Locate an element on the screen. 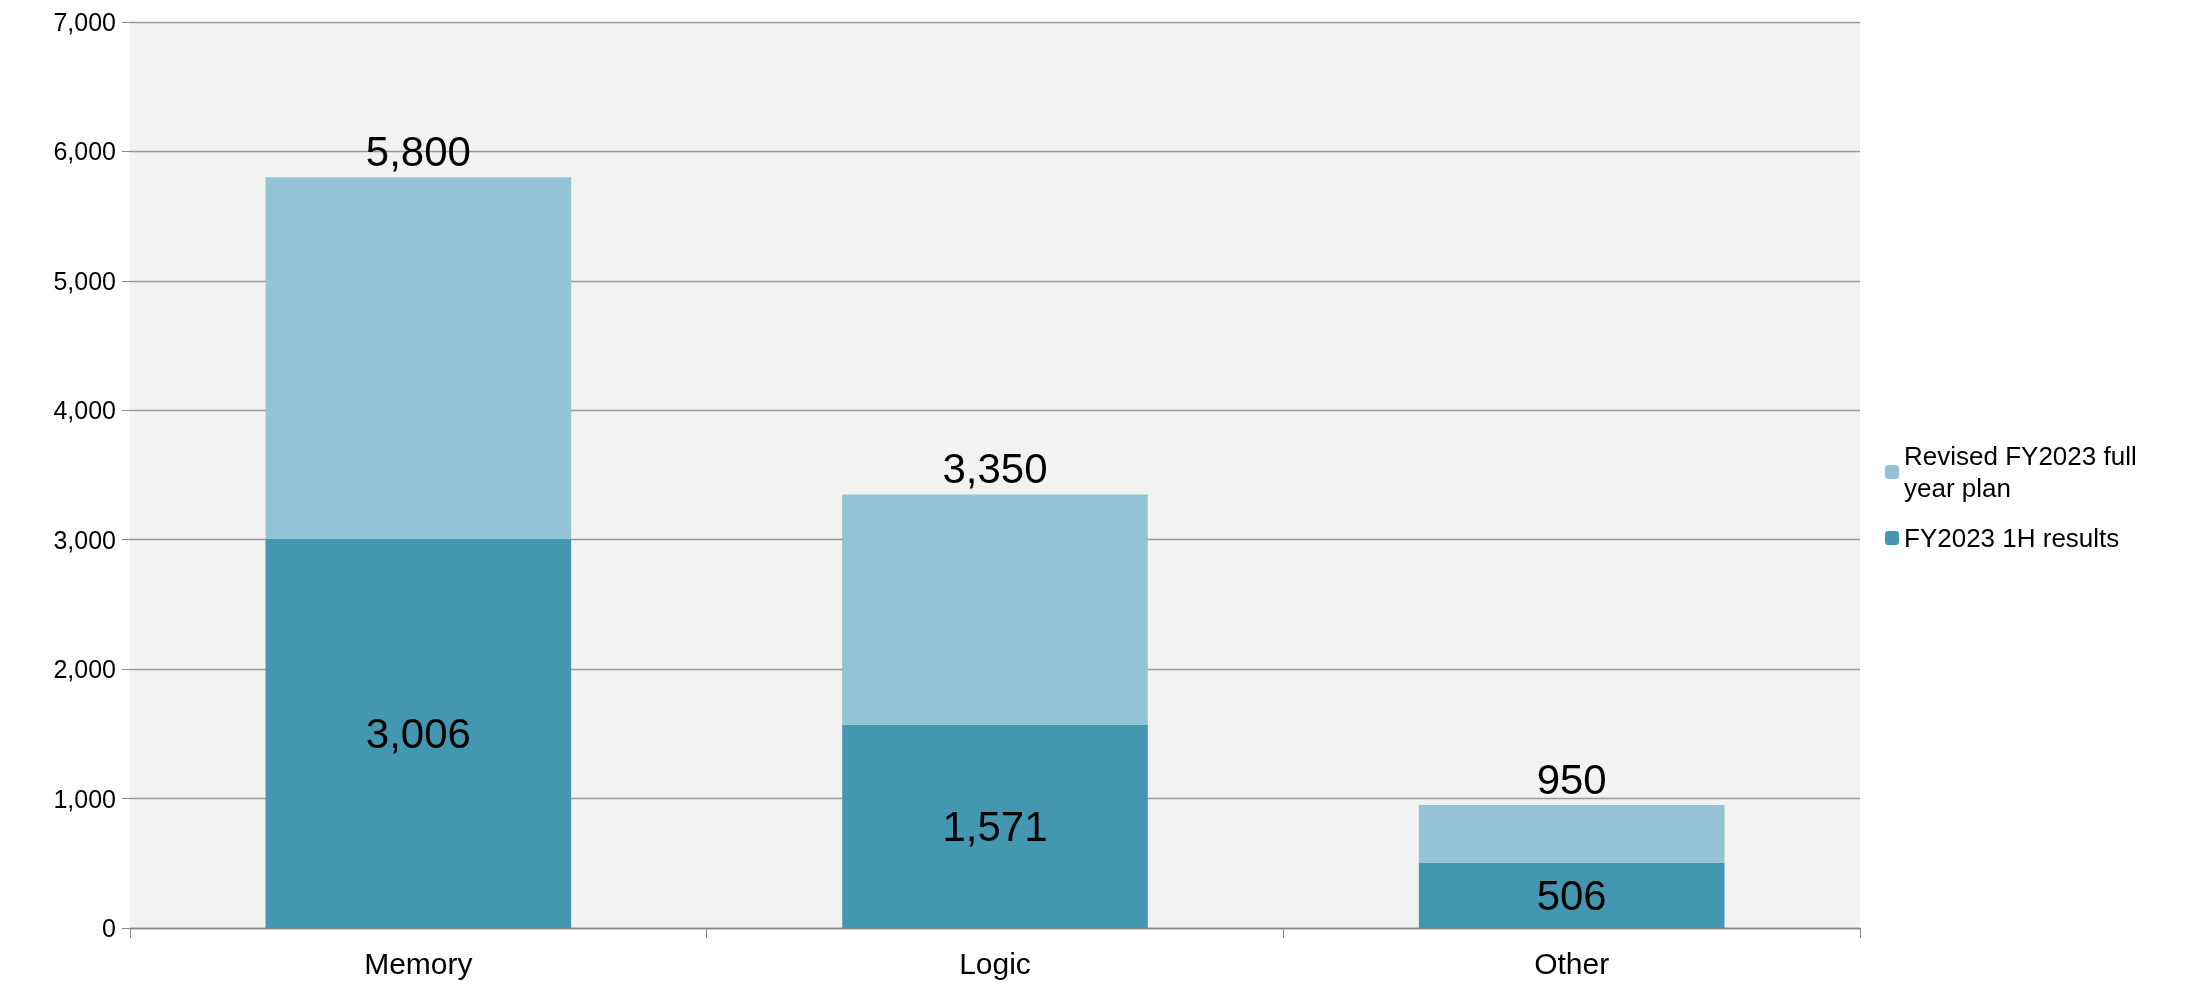 The height and width of the screenshot is (994, 2195). total-label: 3,350 is located at coordinates (995, 468).